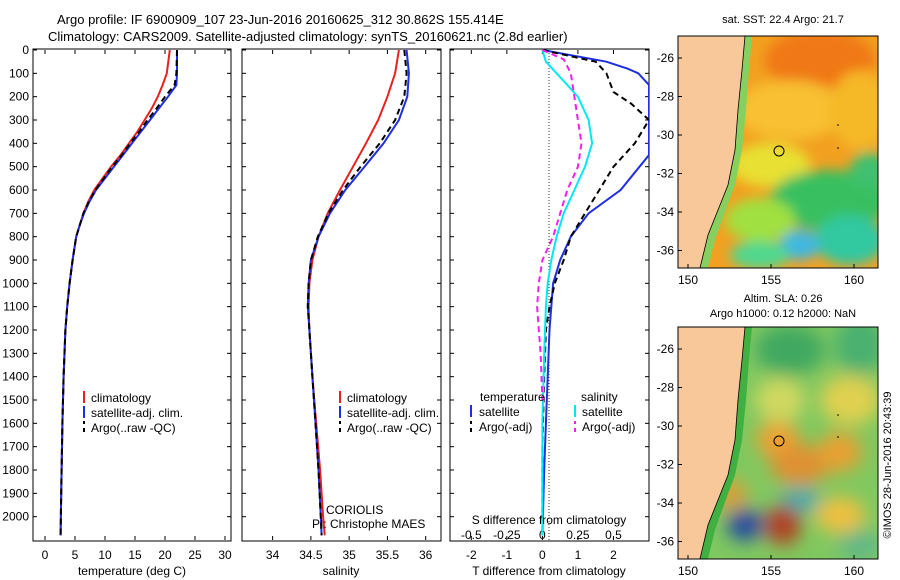 This screenshot has height=580, width=900. I want to click on depth-tick-label: 300, so click(19, 120).